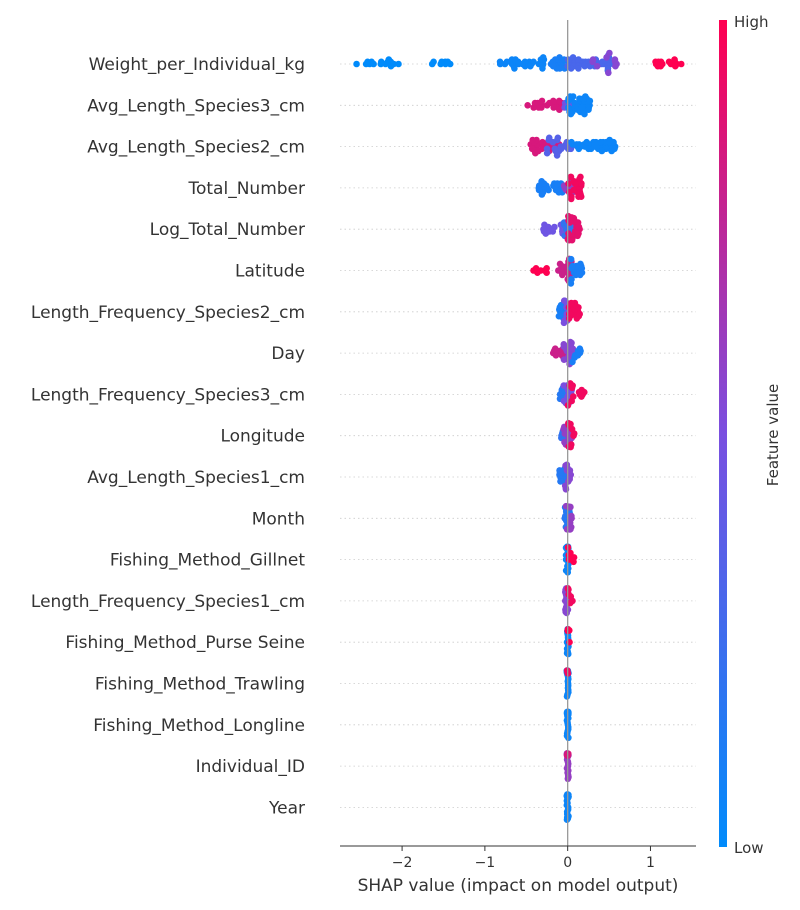 The image size is (800, 910). I want to click on colorbar-gradient, so click(723, 433).